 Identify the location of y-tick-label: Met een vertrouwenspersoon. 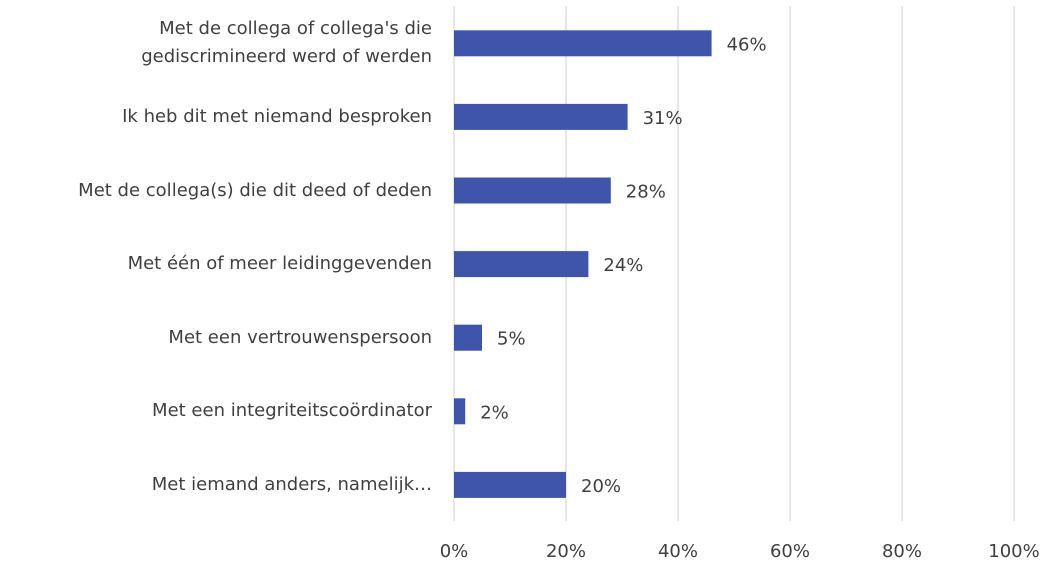
(300, 337).